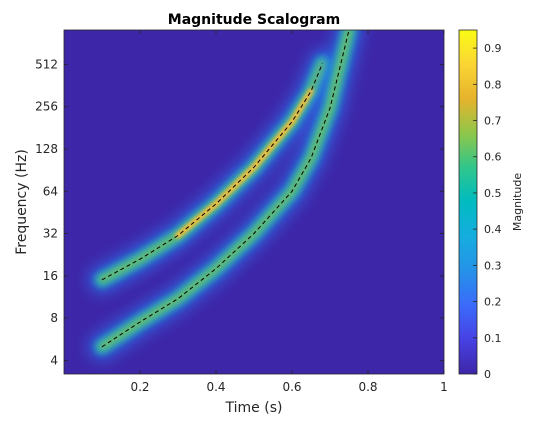 The height and width of the screenshot is (424, 560). Describe the element at coordinates (46, 149) in the screenshot. I see `y-tick-label: 128` at that location.